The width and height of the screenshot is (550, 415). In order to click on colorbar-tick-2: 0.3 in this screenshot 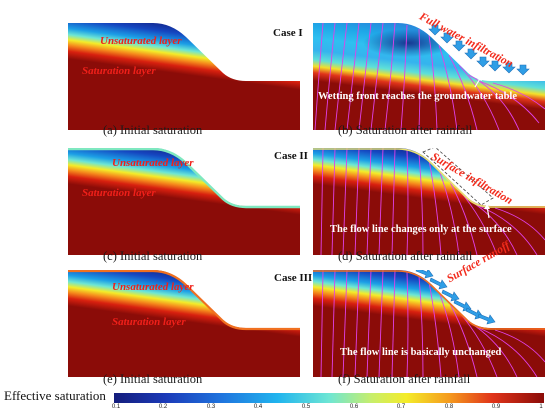, I will do `click(211, 407)`.